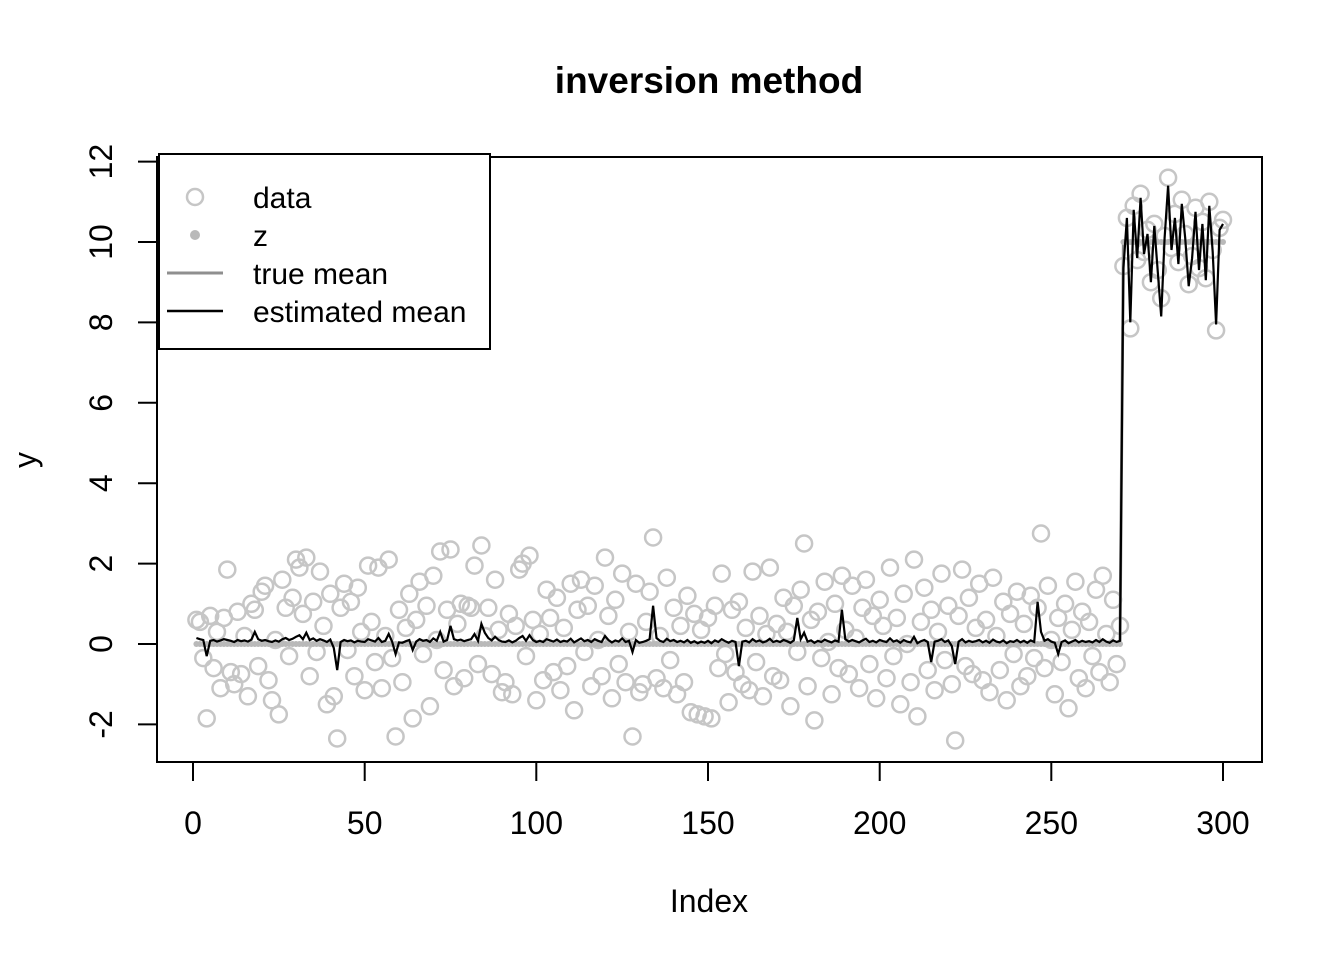  Describe the element at coordinates (101, 162) in the screenshot. I see `y-tick-label: 12` at that location.